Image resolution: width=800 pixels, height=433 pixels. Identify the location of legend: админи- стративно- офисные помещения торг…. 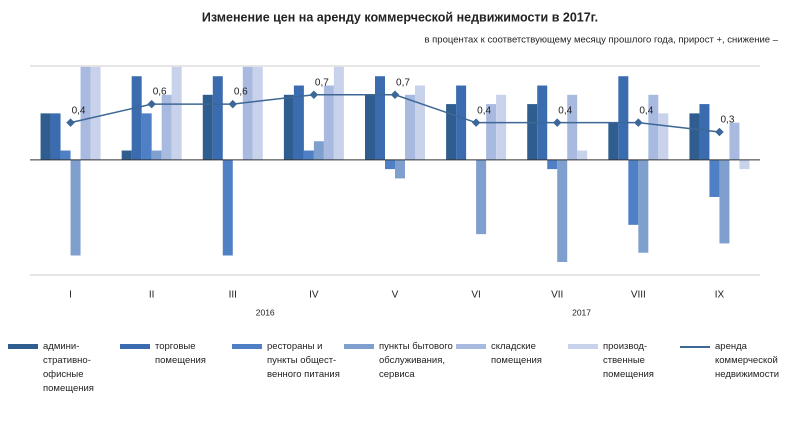
(403, 368).